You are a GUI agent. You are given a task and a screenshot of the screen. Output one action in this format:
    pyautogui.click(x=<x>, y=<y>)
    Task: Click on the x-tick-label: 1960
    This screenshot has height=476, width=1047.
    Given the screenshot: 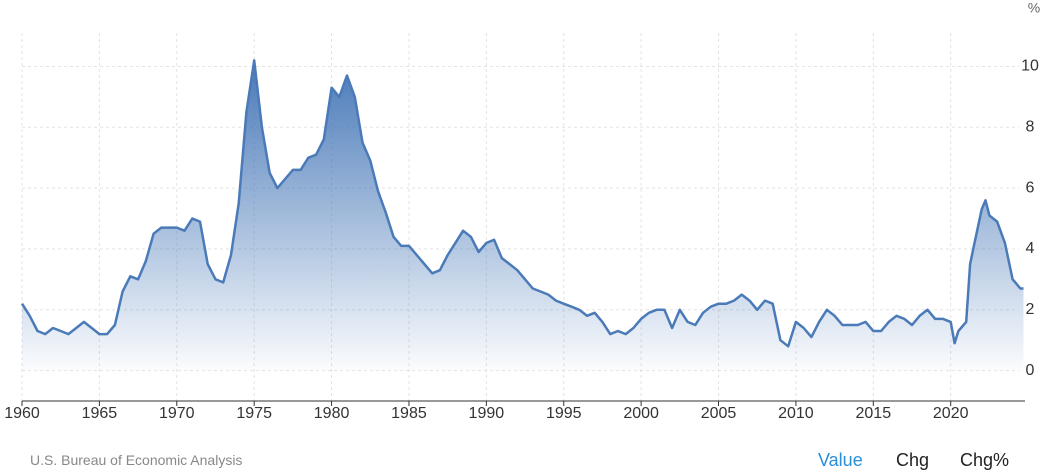 What is the action you would take?
    pyautogui.click(x=22, y=413)
    